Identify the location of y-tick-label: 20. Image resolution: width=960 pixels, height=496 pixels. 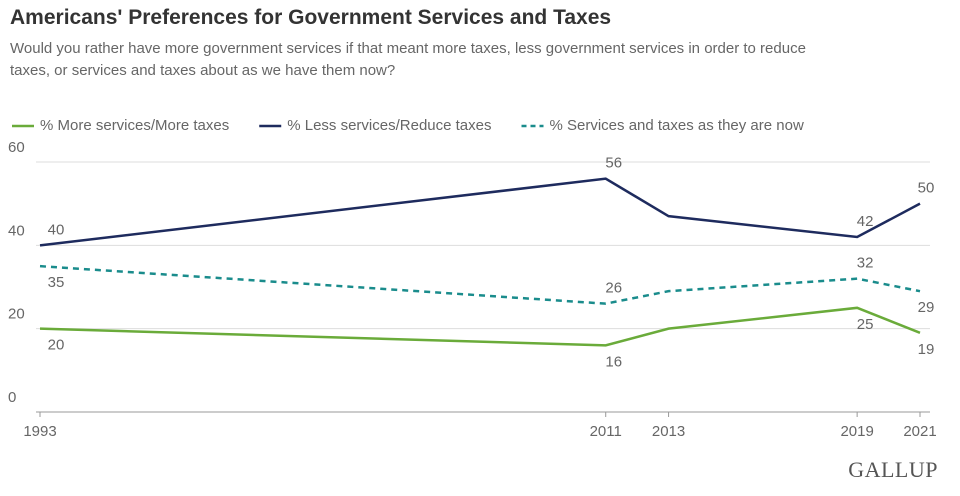
(16, 314).